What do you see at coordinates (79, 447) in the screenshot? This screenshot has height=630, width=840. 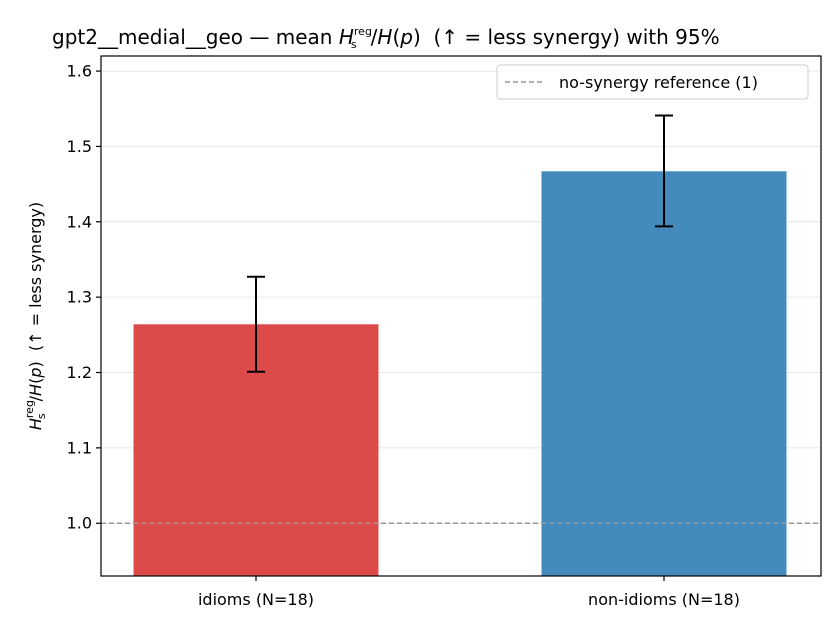 I see `y-tick-label: 1.1` at bounding box center [79, 447].